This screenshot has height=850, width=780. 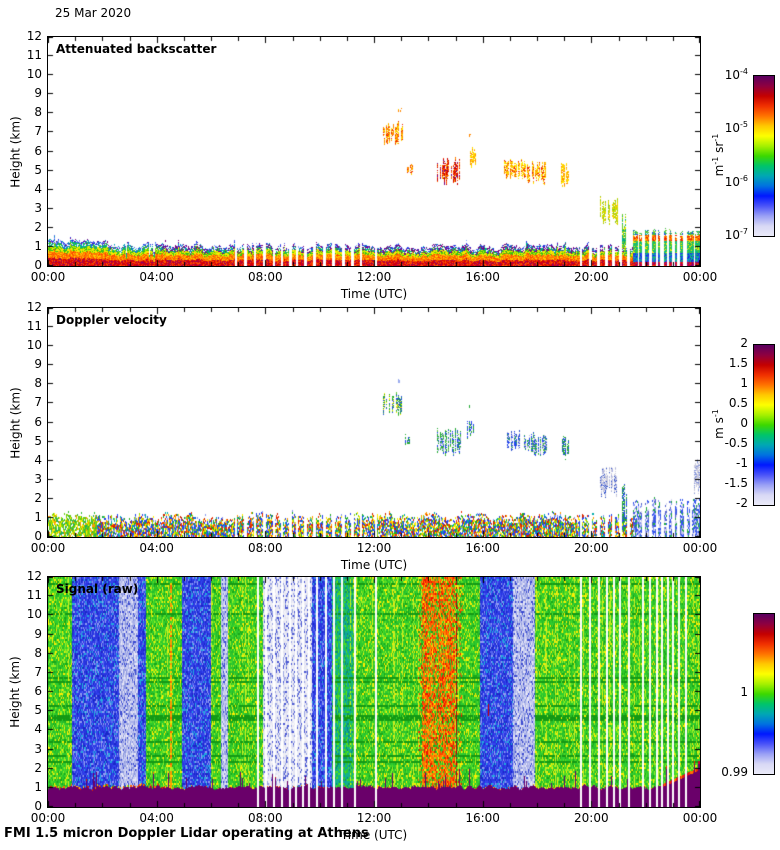 What do you see at coordinates (742, 503) in the screenshot?
I see `colorbar-tick-label: -2` at bounding box center [742, 503].